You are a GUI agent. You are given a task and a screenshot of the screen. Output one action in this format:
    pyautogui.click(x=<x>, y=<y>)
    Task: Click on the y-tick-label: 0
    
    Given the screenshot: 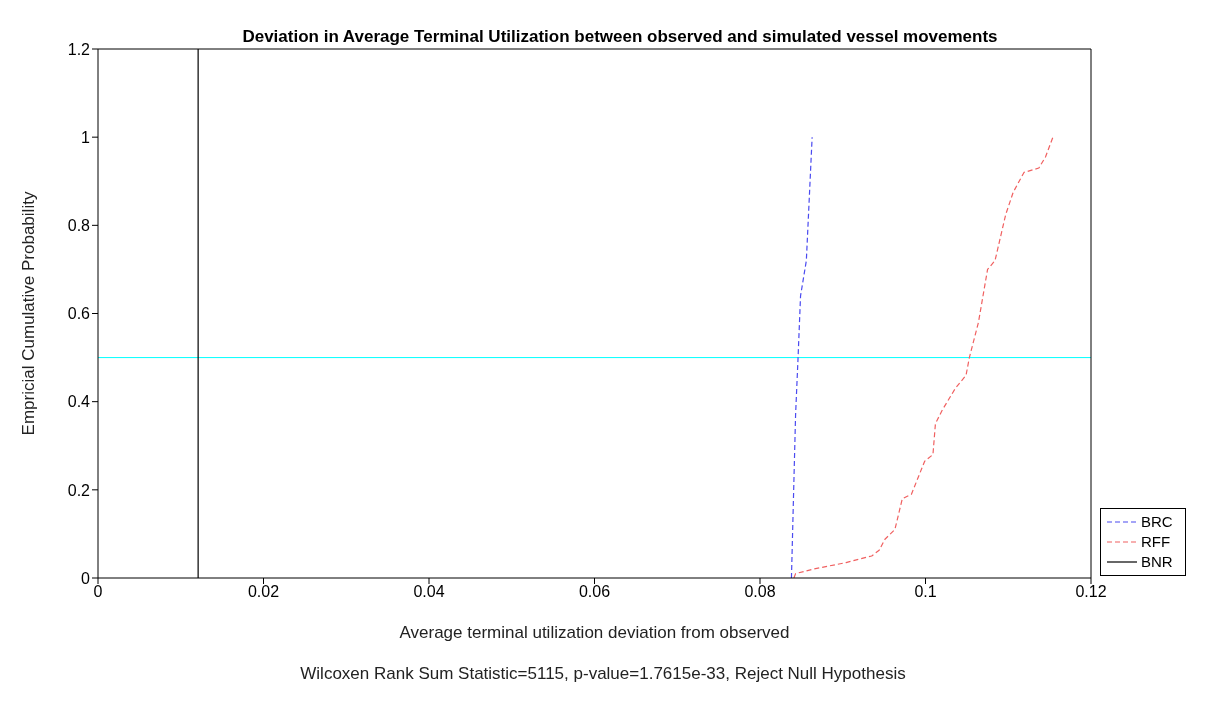 What is the action you would take?
    pyautogui.click(x=86, y=578)
    